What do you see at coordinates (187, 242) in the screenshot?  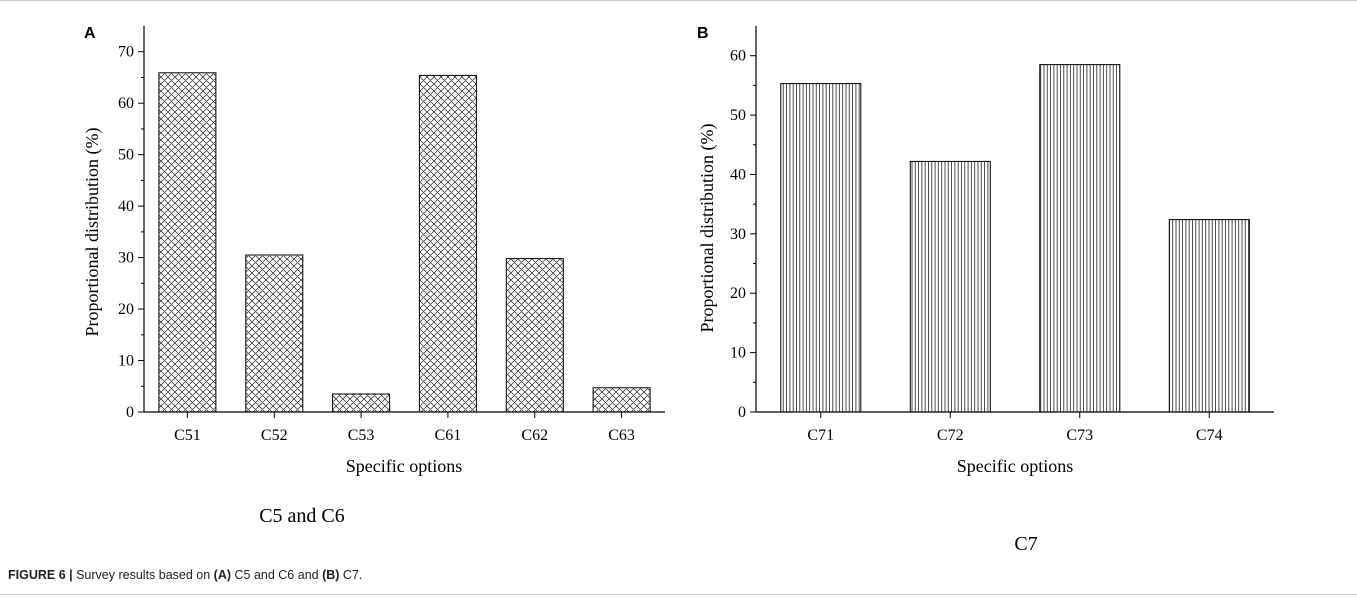 I see `panel-a-bar-c51` at bounding box center [187, 242].